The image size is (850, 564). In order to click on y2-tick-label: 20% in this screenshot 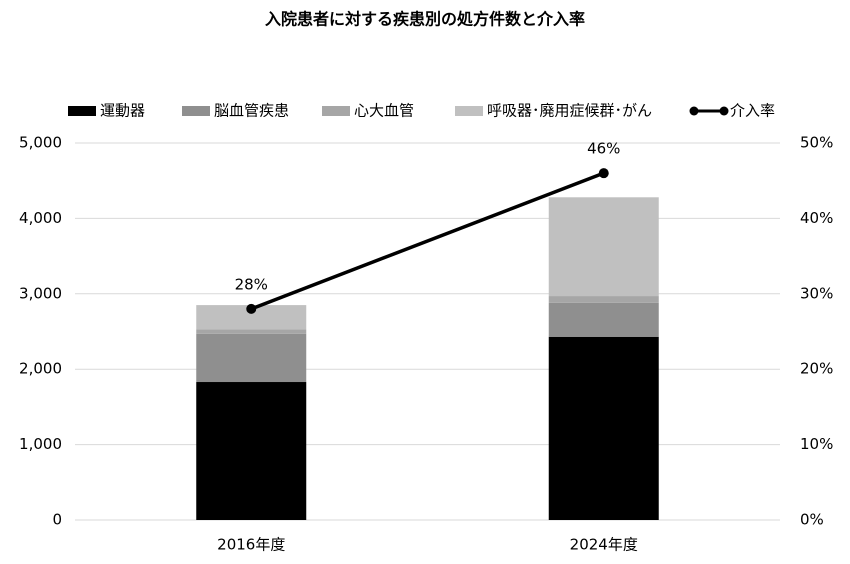, I will do `click(816, 369)`.